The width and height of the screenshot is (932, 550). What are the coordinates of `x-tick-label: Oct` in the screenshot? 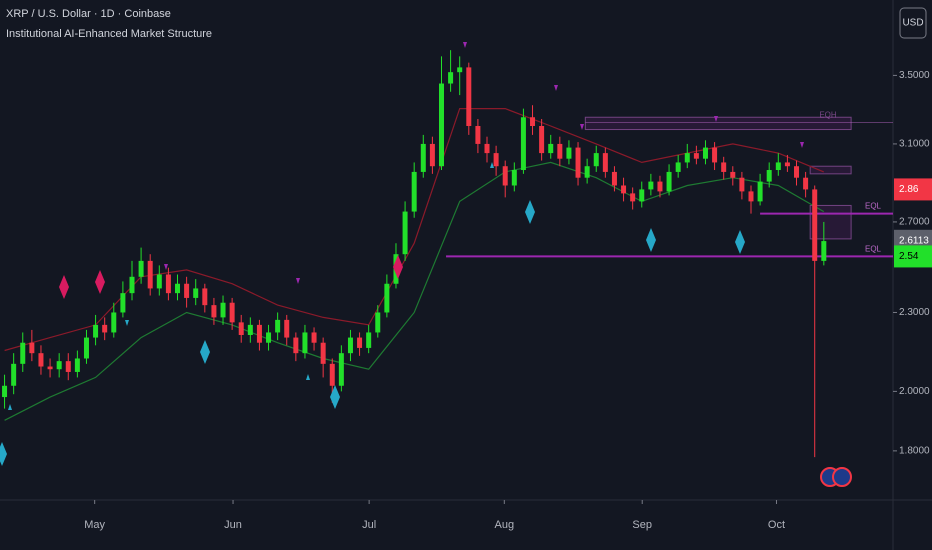 It's located at (776, 525).